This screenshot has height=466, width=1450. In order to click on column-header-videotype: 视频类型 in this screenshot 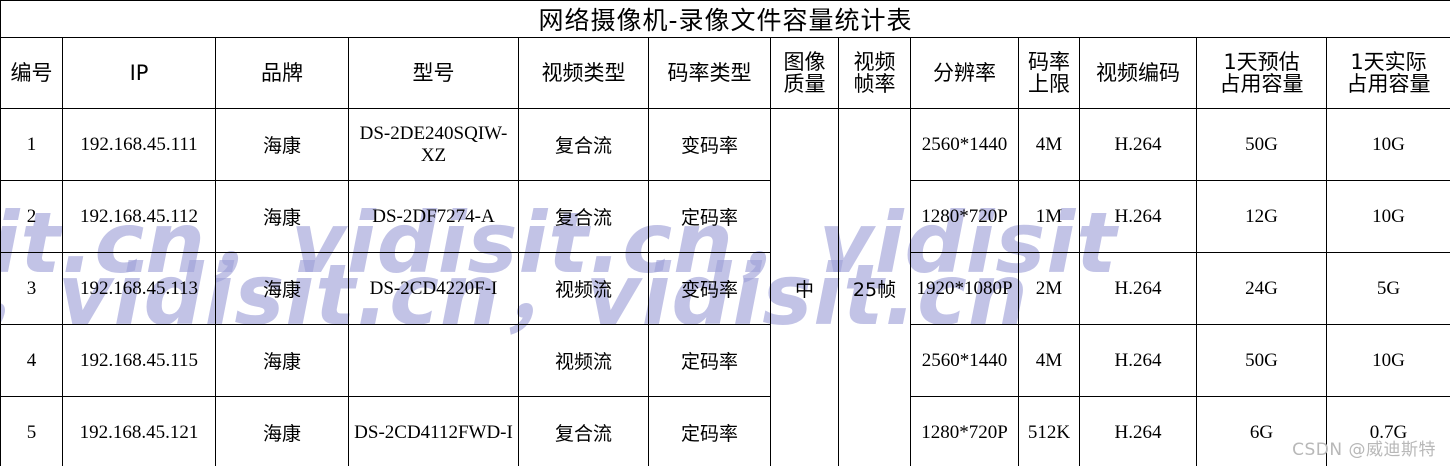, I will do `click(583, 73)`.